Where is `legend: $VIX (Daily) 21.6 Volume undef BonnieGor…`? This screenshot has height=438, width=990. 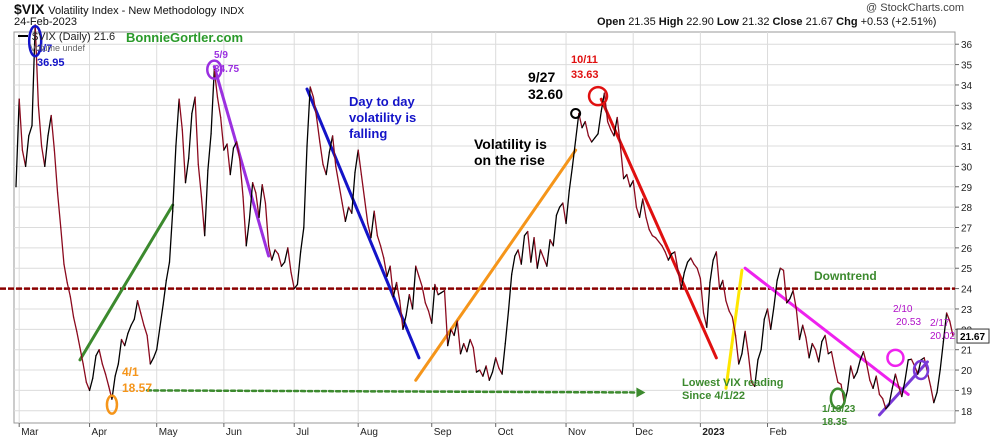
legend: $VIX (Daily) 21.6 Volume undef BonnieGor… is located at coordinates (130, 41).